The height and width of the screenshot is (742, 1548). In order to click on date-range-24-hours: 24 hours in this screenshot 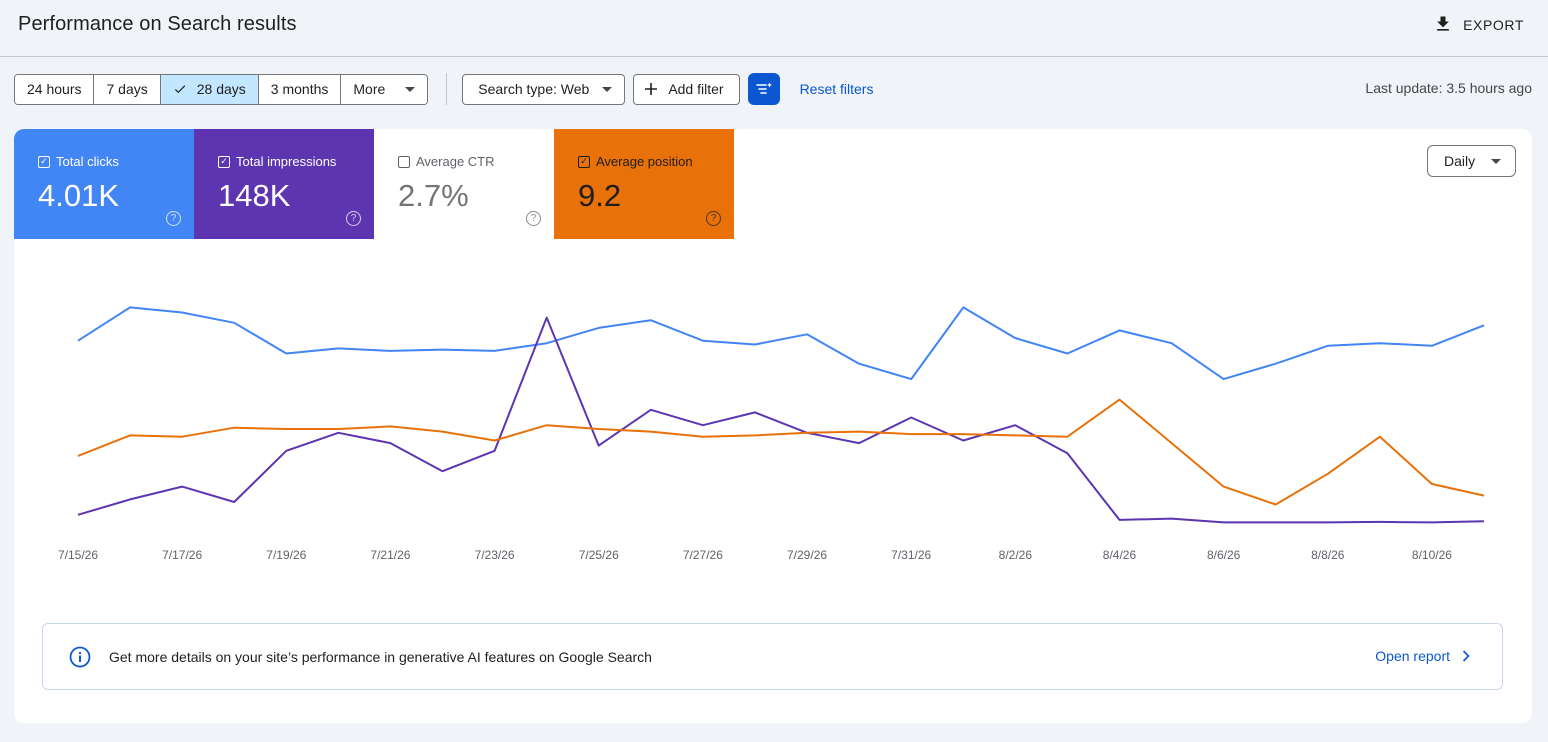, I will do `click(55, 89)`.